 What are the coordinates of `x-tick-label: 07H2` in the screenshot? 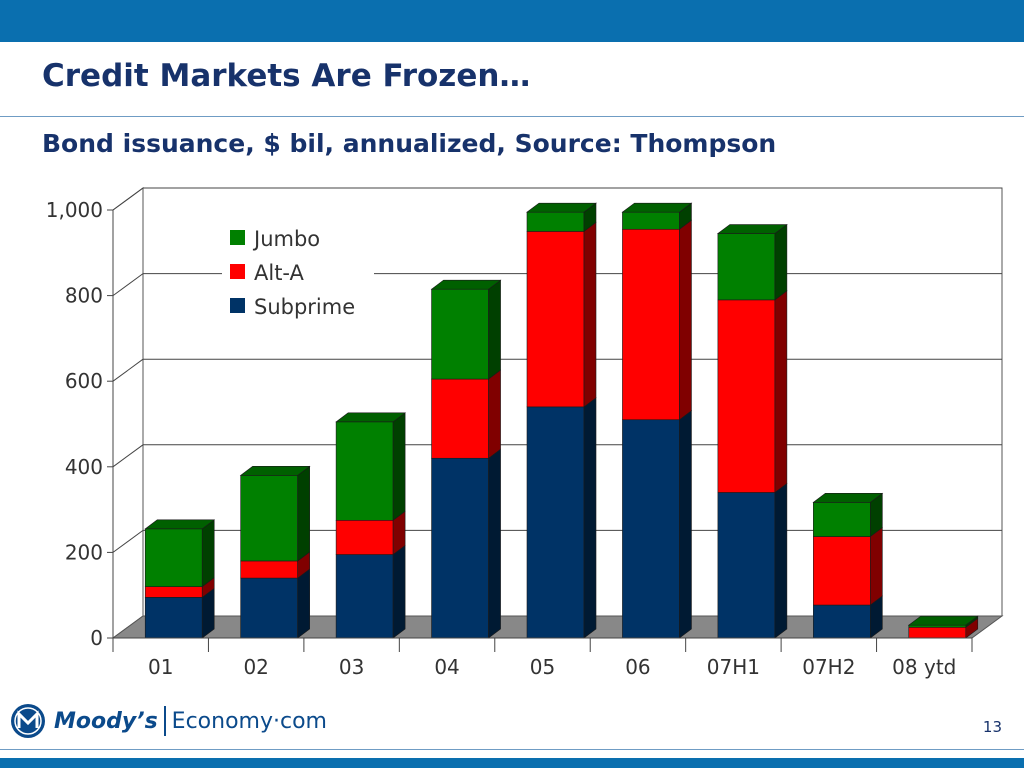 It's located at (828, 667).